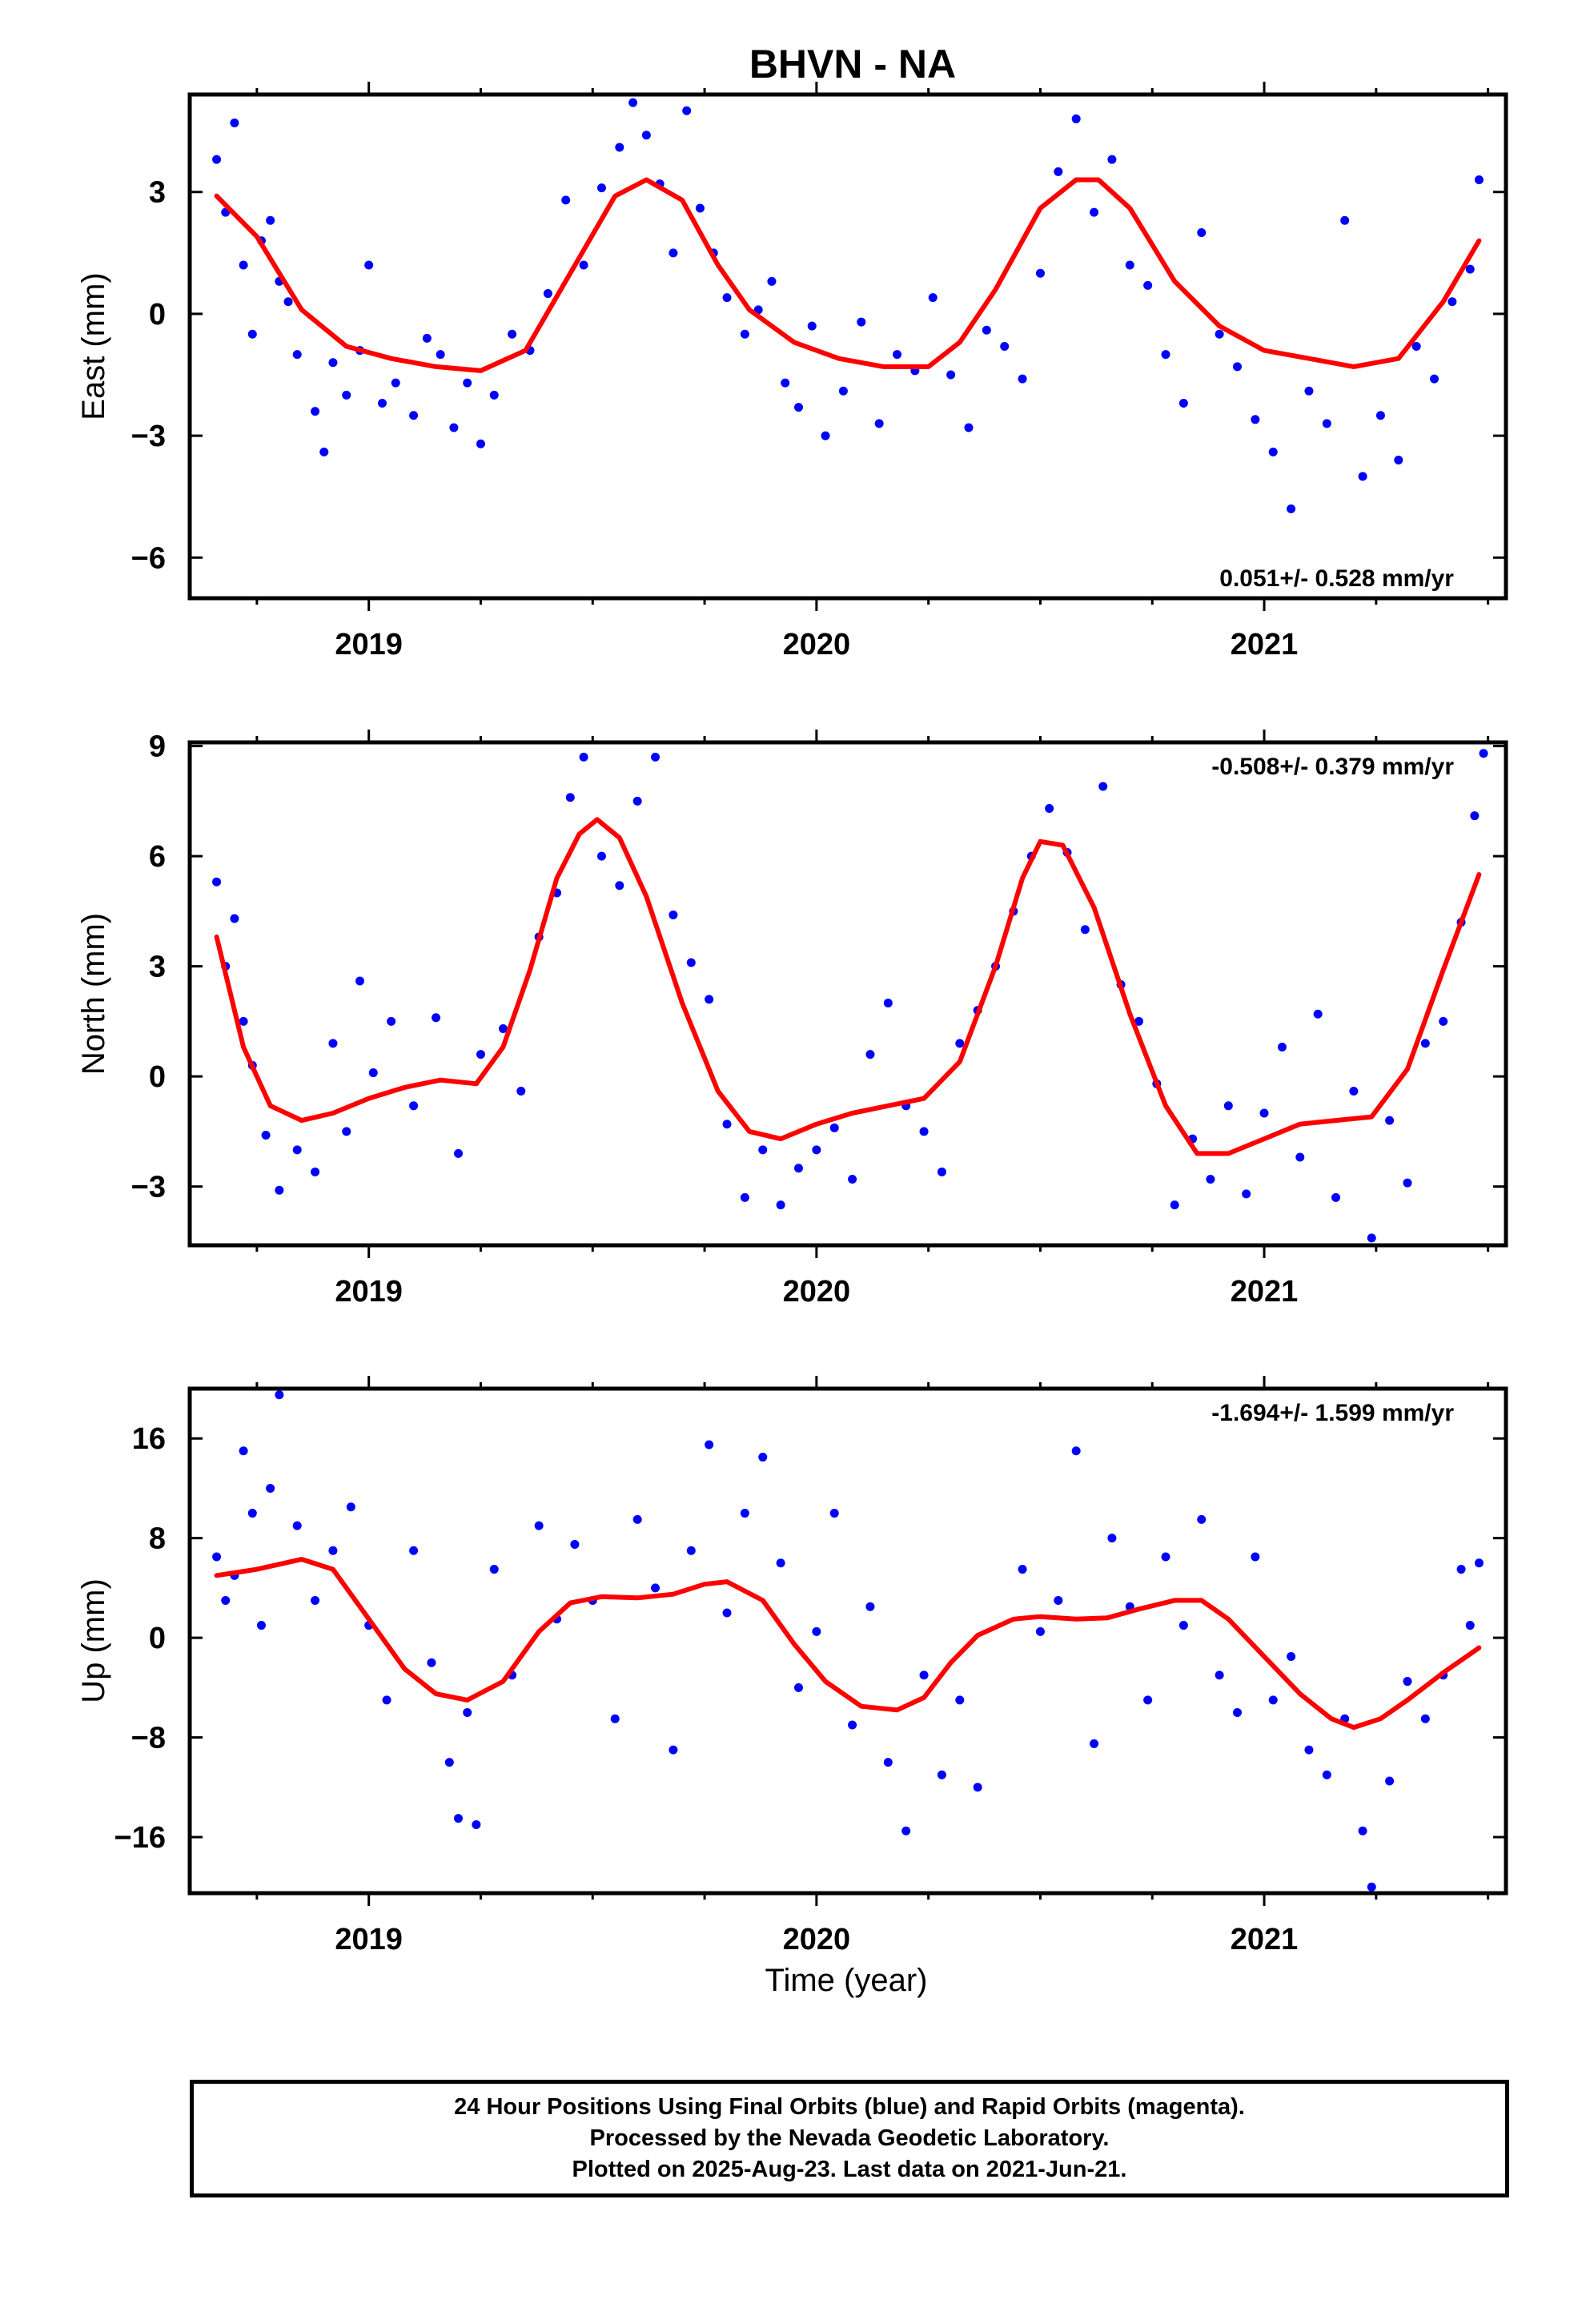 The height and width of the screenshot is (2324, 1582). Describe the element at coordinates (94, 346) in the screenshot. I see `east-y-axis-label: East (mm)` at that location.